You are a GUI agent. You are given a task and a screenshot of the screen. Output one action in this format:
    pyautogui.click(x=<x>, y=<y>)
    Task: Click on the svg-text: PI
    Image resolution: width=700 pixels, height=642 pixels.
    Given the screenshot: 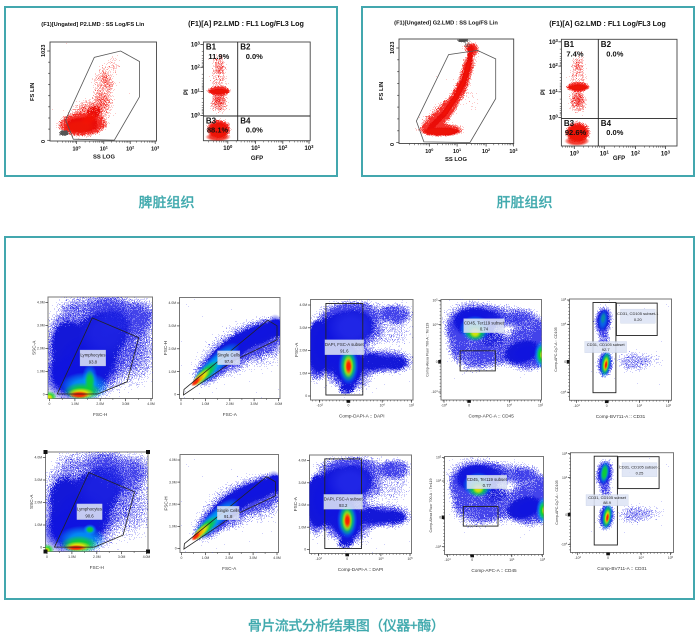 What is the action you would take?
    pyautogui.click(x=544, y=92)
    